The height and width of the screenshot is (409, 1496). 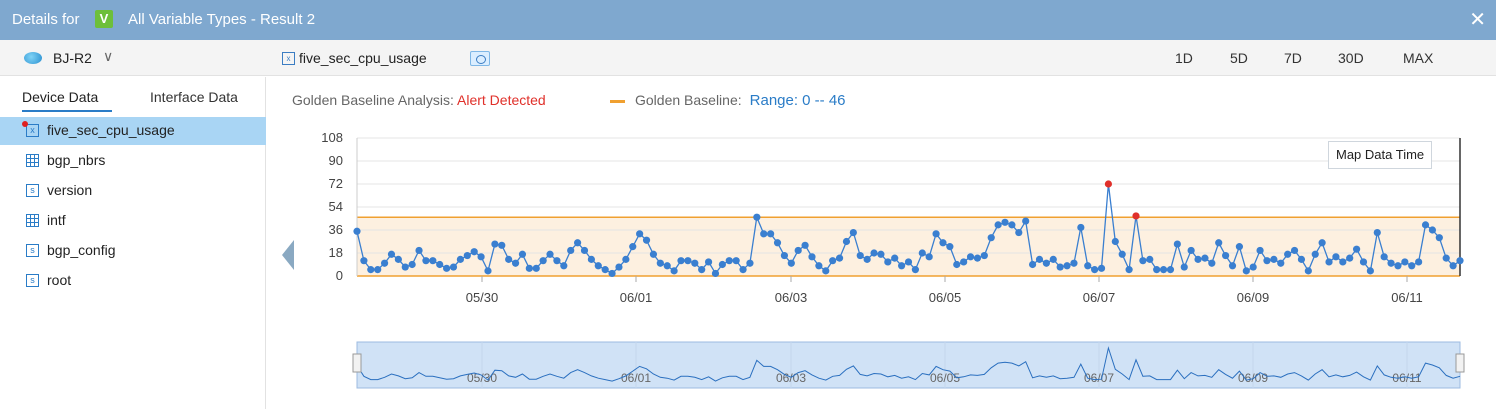 What do you see at coordinates (59, 280) in the screenshot?
I see `variable-item-label: root` at bounding box center [59, 280].